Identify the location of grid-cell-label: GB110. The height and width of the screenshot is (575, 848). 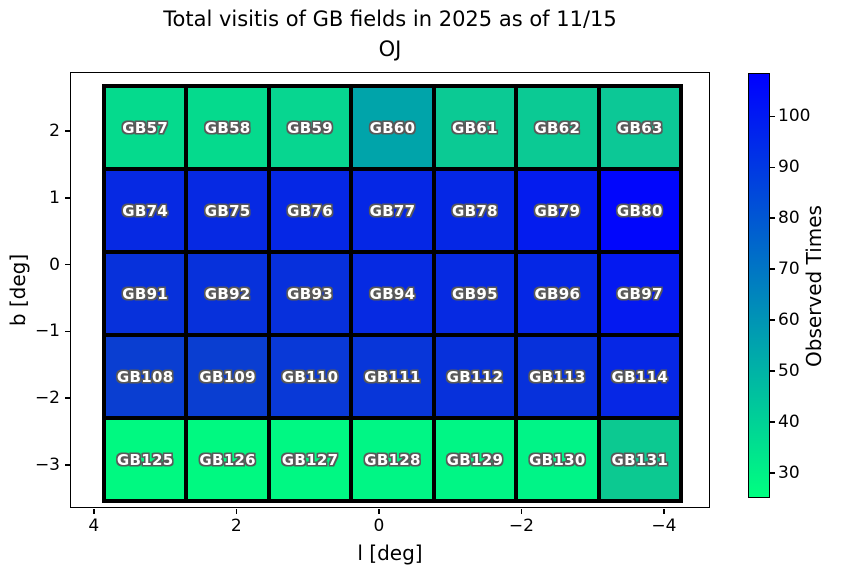
(310, 376).